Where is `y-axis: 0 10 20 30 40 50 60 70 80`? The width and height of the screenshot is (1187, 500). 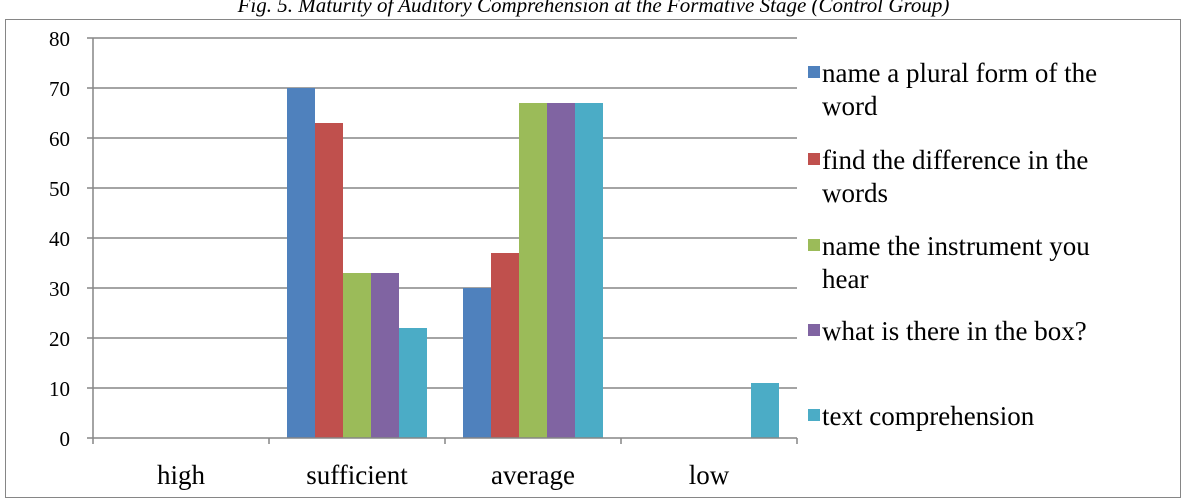 y-axis: 0 10 20 30 40 50 60 70 80 is located at coordinates (71, 239).